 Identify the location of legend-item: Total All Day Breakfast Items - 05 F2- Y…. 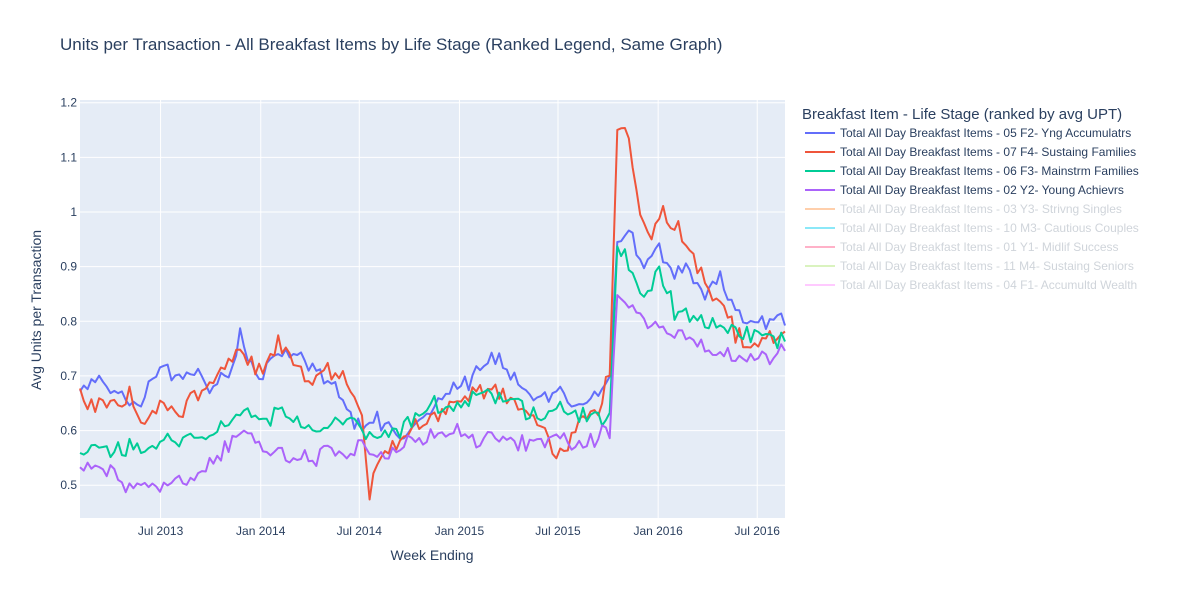
(968, 133).